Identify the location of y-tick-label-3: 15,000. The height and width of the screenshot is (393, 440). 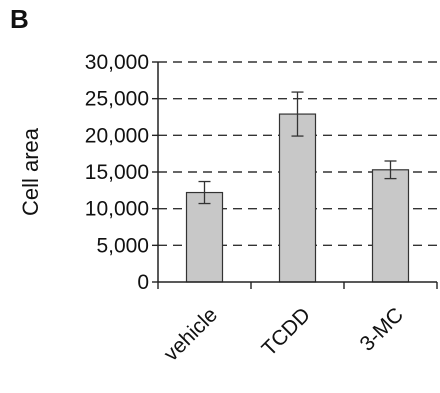
(117, 172).